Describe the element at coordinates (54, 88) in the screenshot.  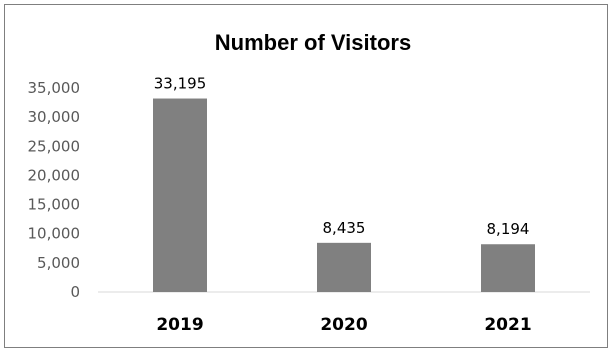
I see `y-tick-label: 35,000` at that location.